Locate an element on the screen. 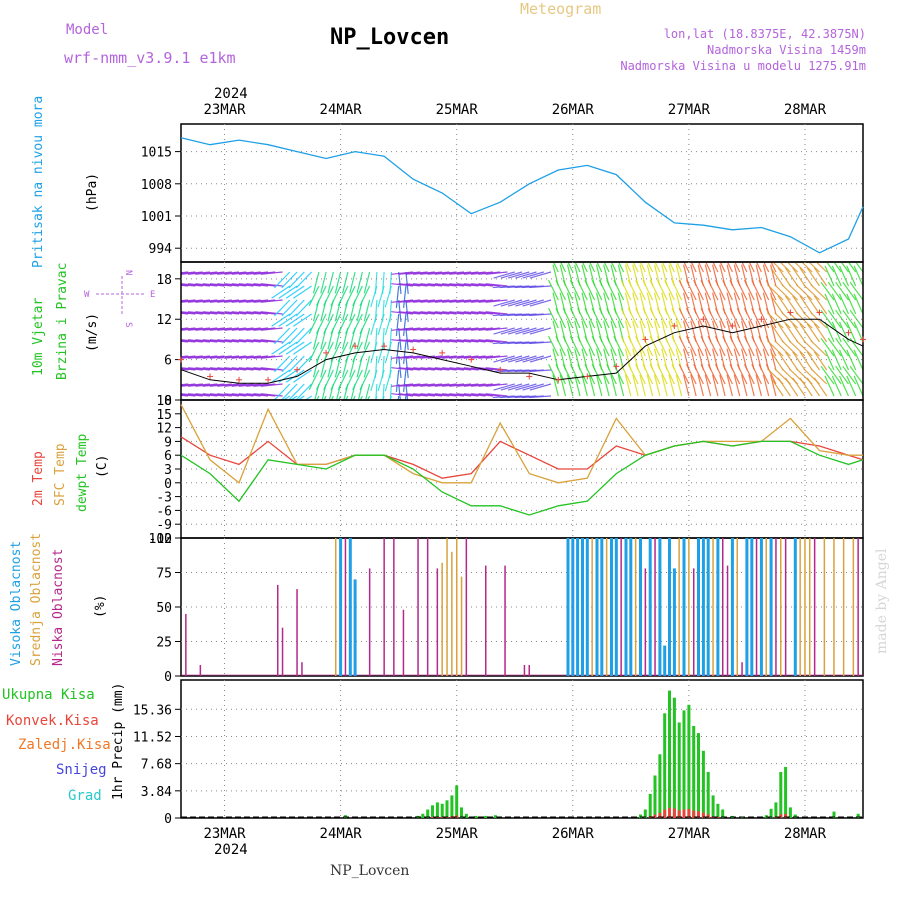 The height and width of the screenshot is (900, 900). y-tick-label: 3 is located at coordinates (168, 470).